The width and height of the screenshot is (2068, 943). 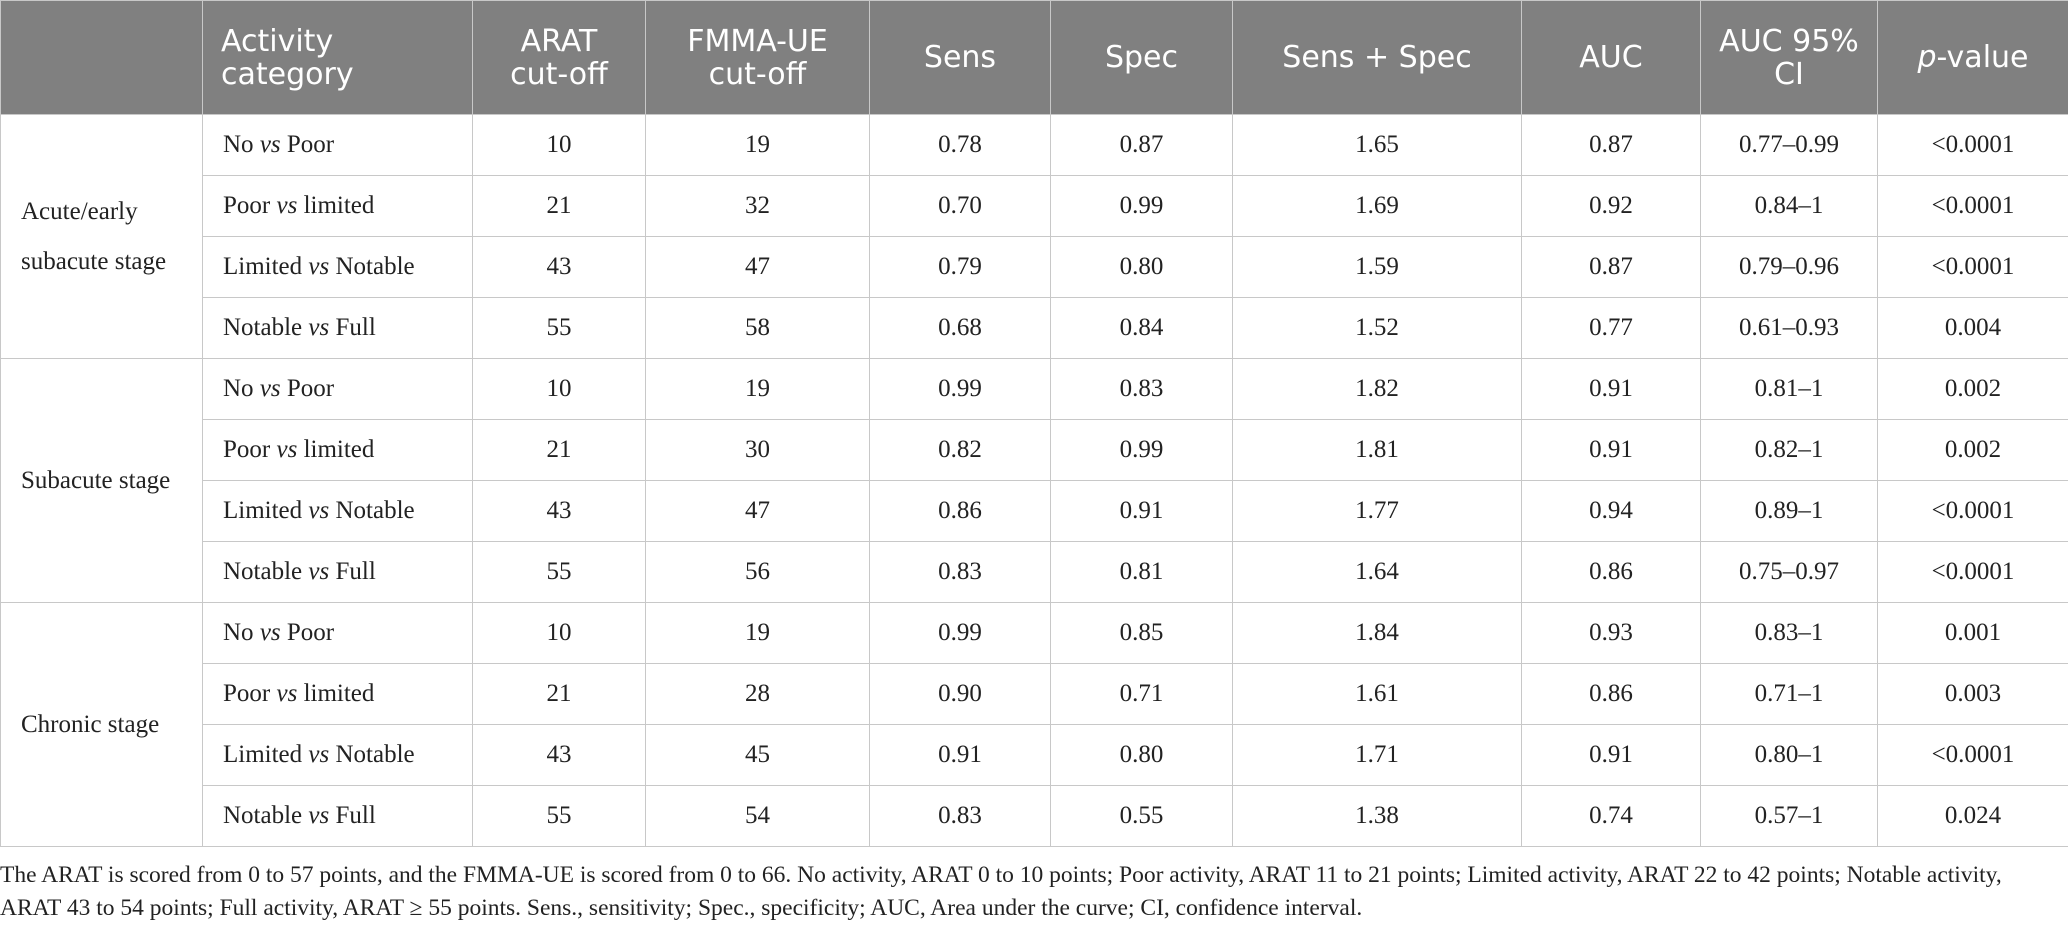 What do you see at coordinates (337, 633) in the screenshot?
I see `comparison-cell: No vs Poor` at bounding box center [337, 633].